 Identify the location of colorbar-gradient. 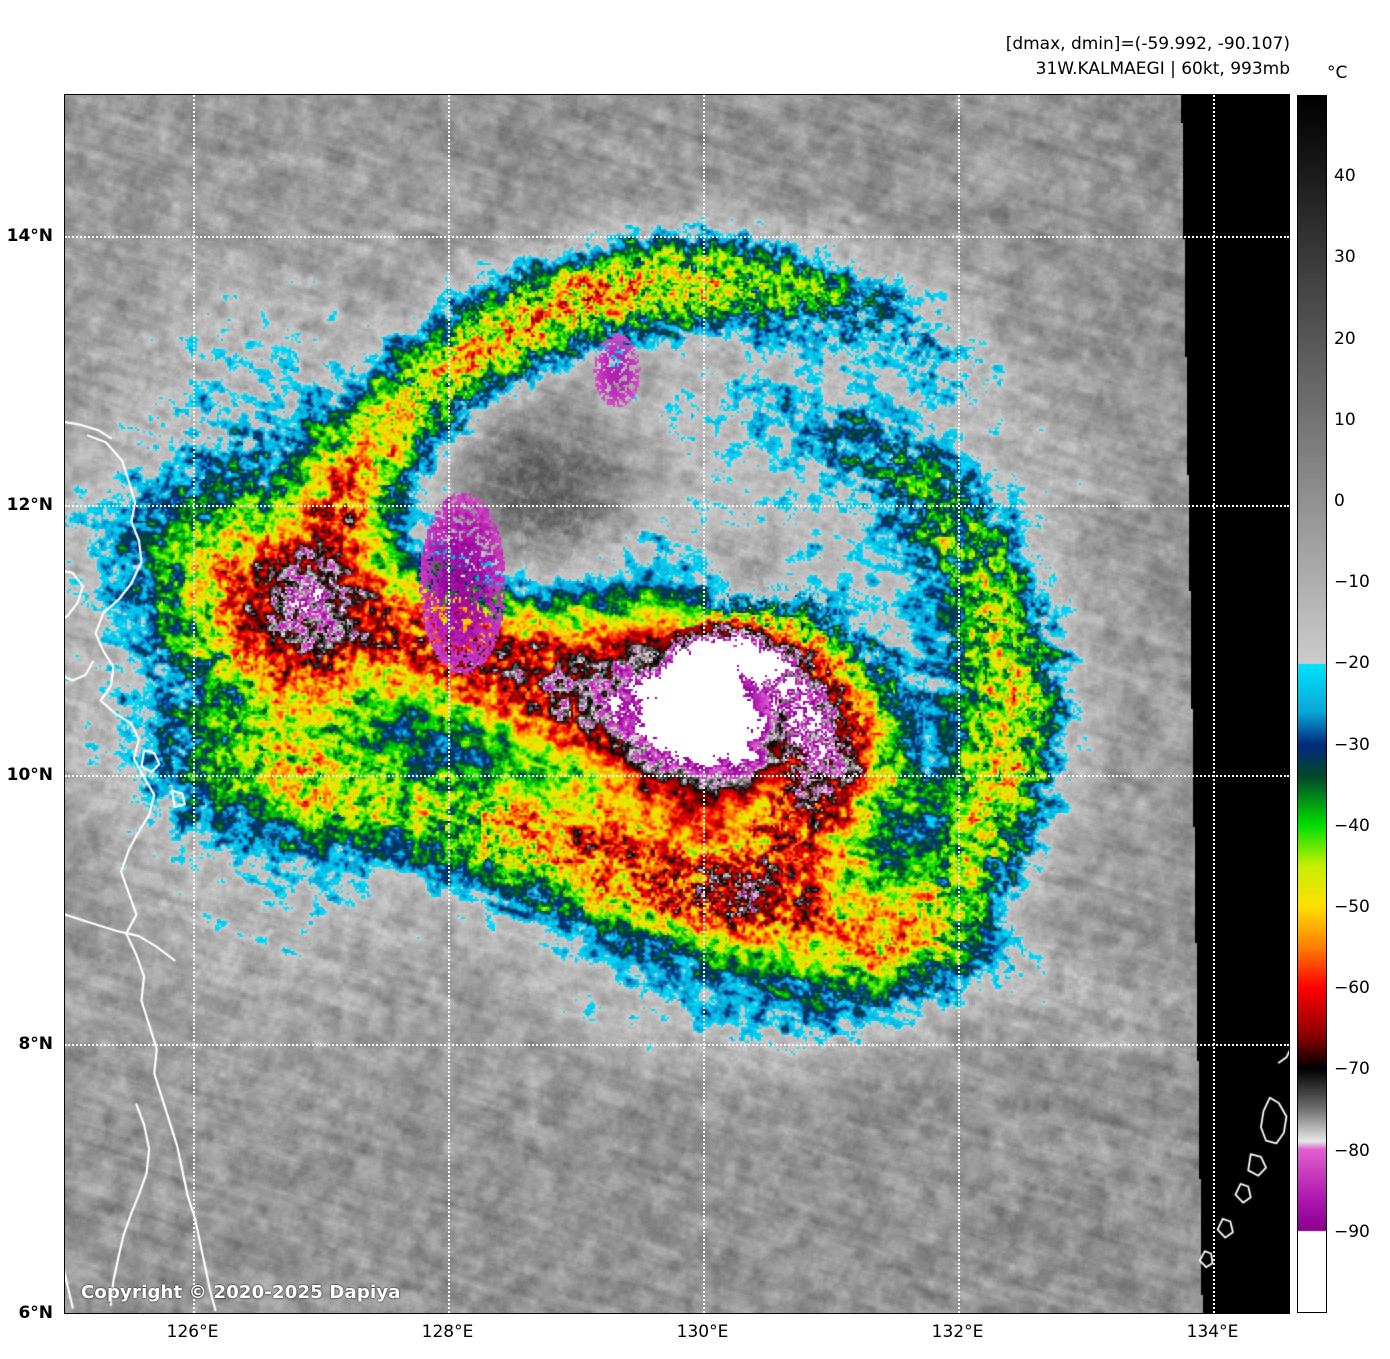
(1312, 704).